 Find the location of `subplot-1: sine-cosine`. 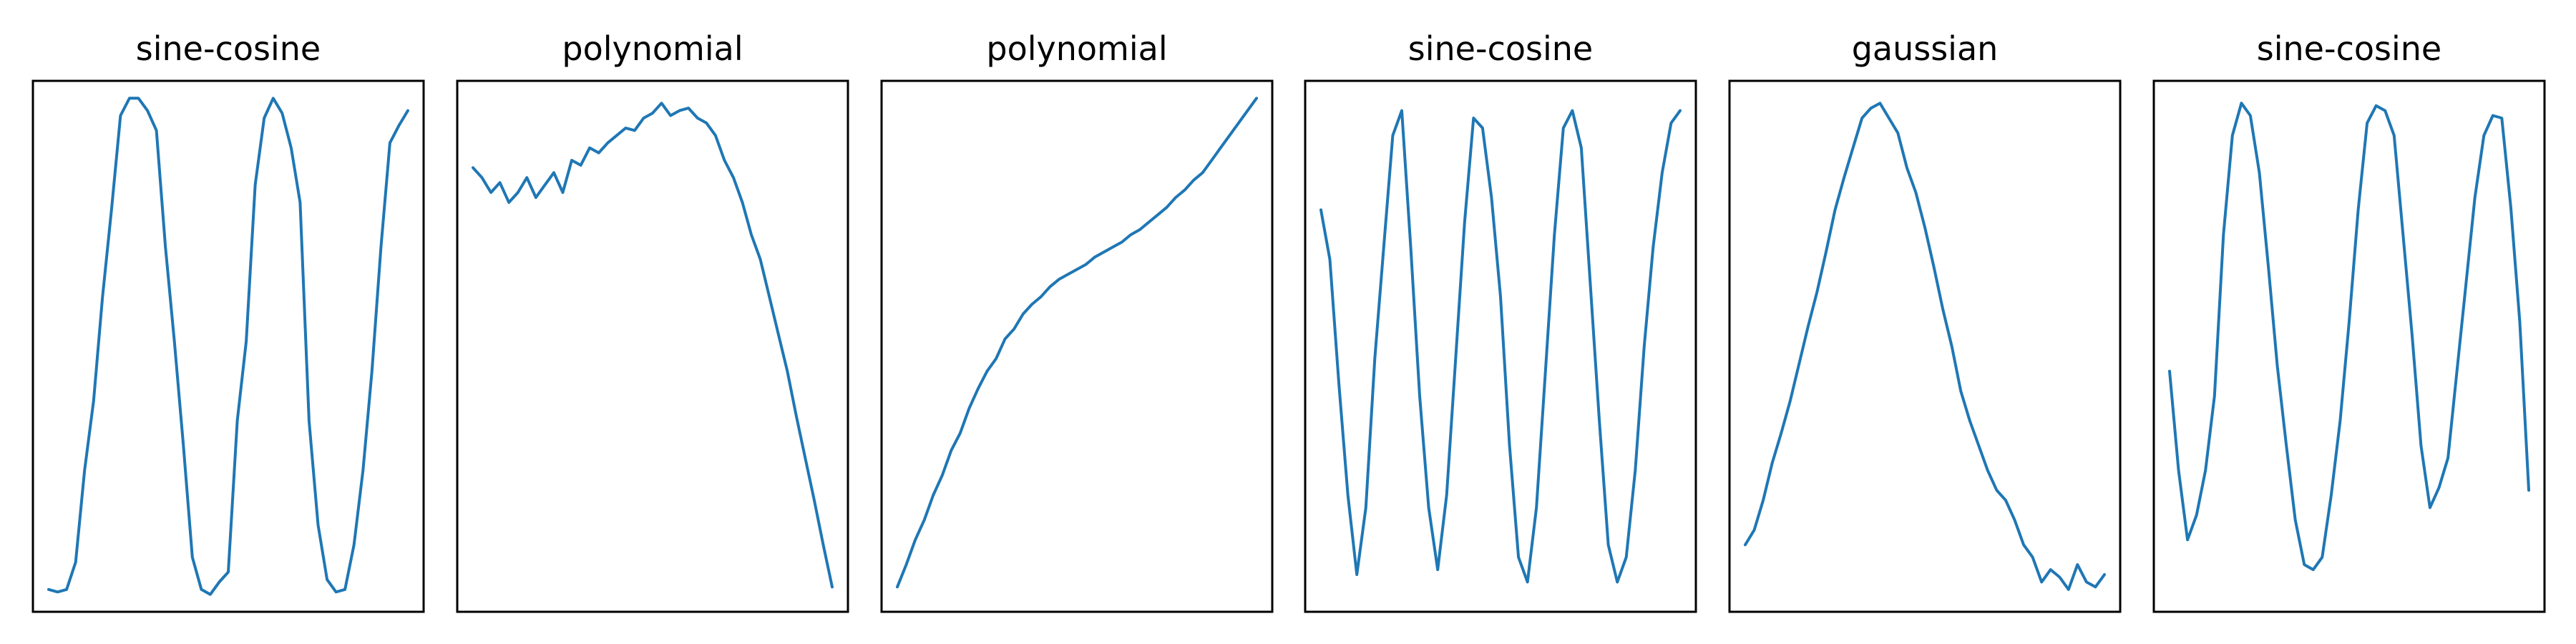

subplot-1: sine-cosine is located at coordinates (228, 321).